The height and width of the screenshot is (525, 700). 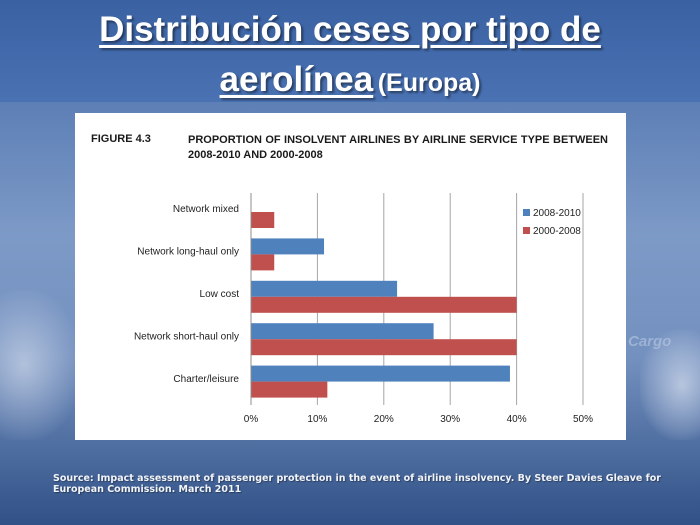 I want to click on legend-label: 2000-2008, so click(x=557, y=231).